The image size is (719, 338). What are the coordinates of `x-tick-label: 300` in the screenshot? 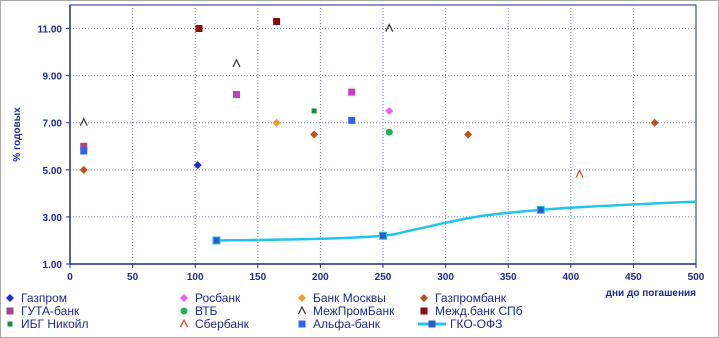 It's located at (445, 277).